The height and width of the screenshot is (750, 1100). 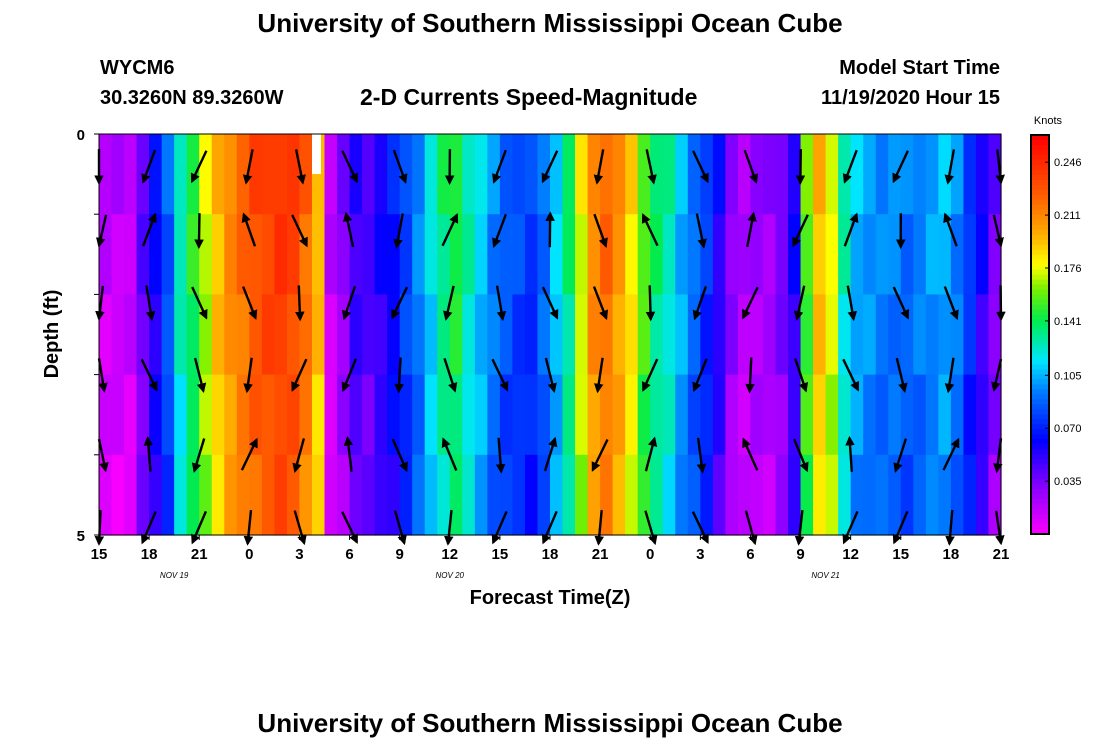 What do you see at coordinates (800, 554) in the screenshot?
I see `x-tick-label: 9` at bounding box center [800, 554].